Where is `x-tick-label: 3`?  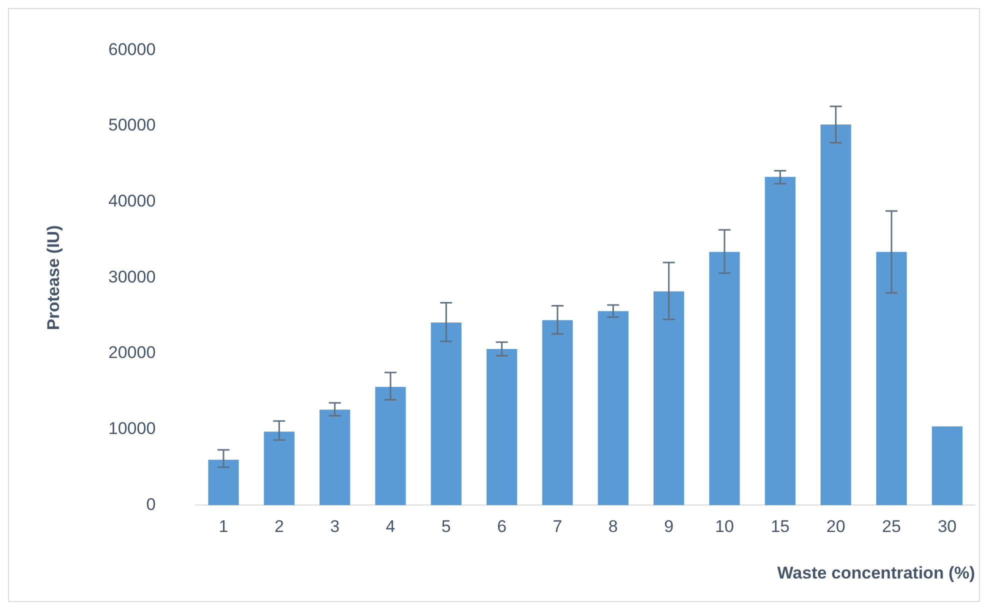
x-tick-label: 3 is located at coordinates (335, 526).